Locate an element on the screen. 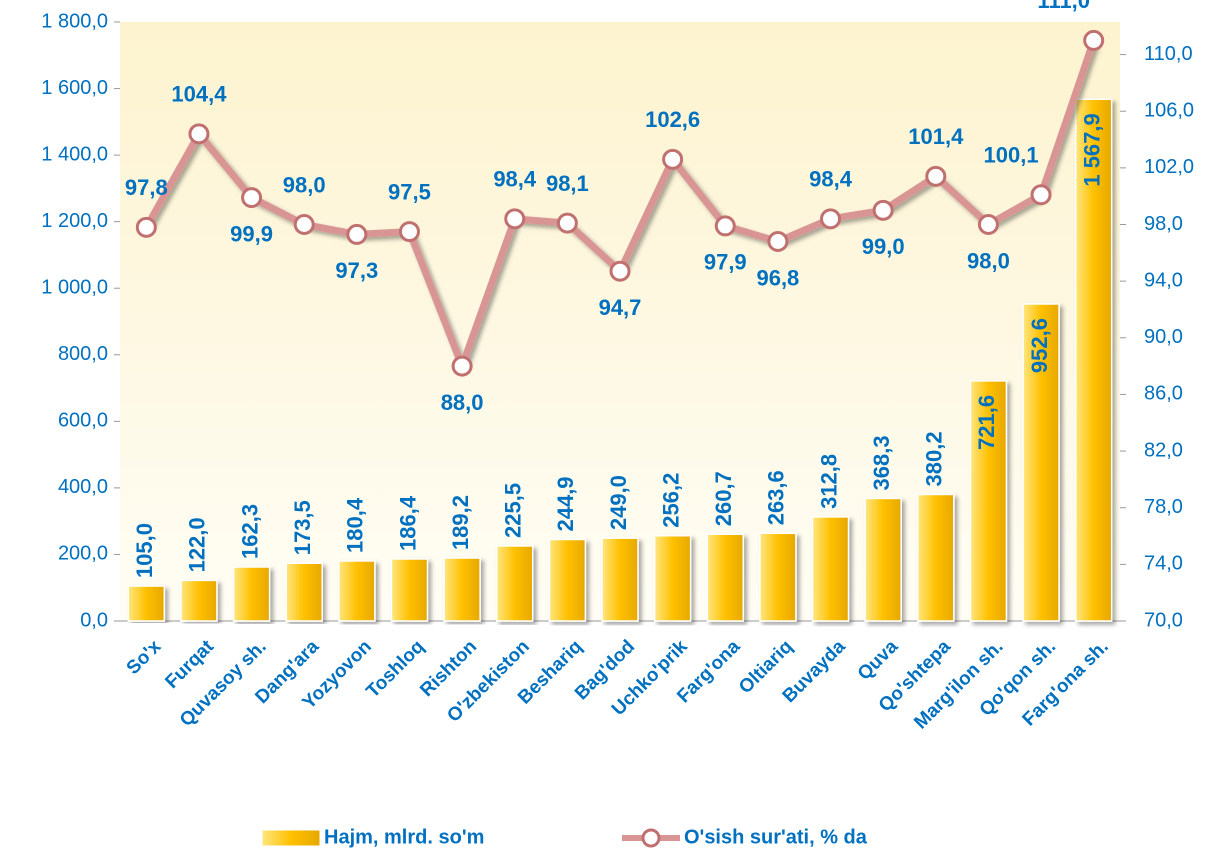 This screenshot has height=866, width=1212. line-value-label: 101,4 is located at coordinates (936, 136).